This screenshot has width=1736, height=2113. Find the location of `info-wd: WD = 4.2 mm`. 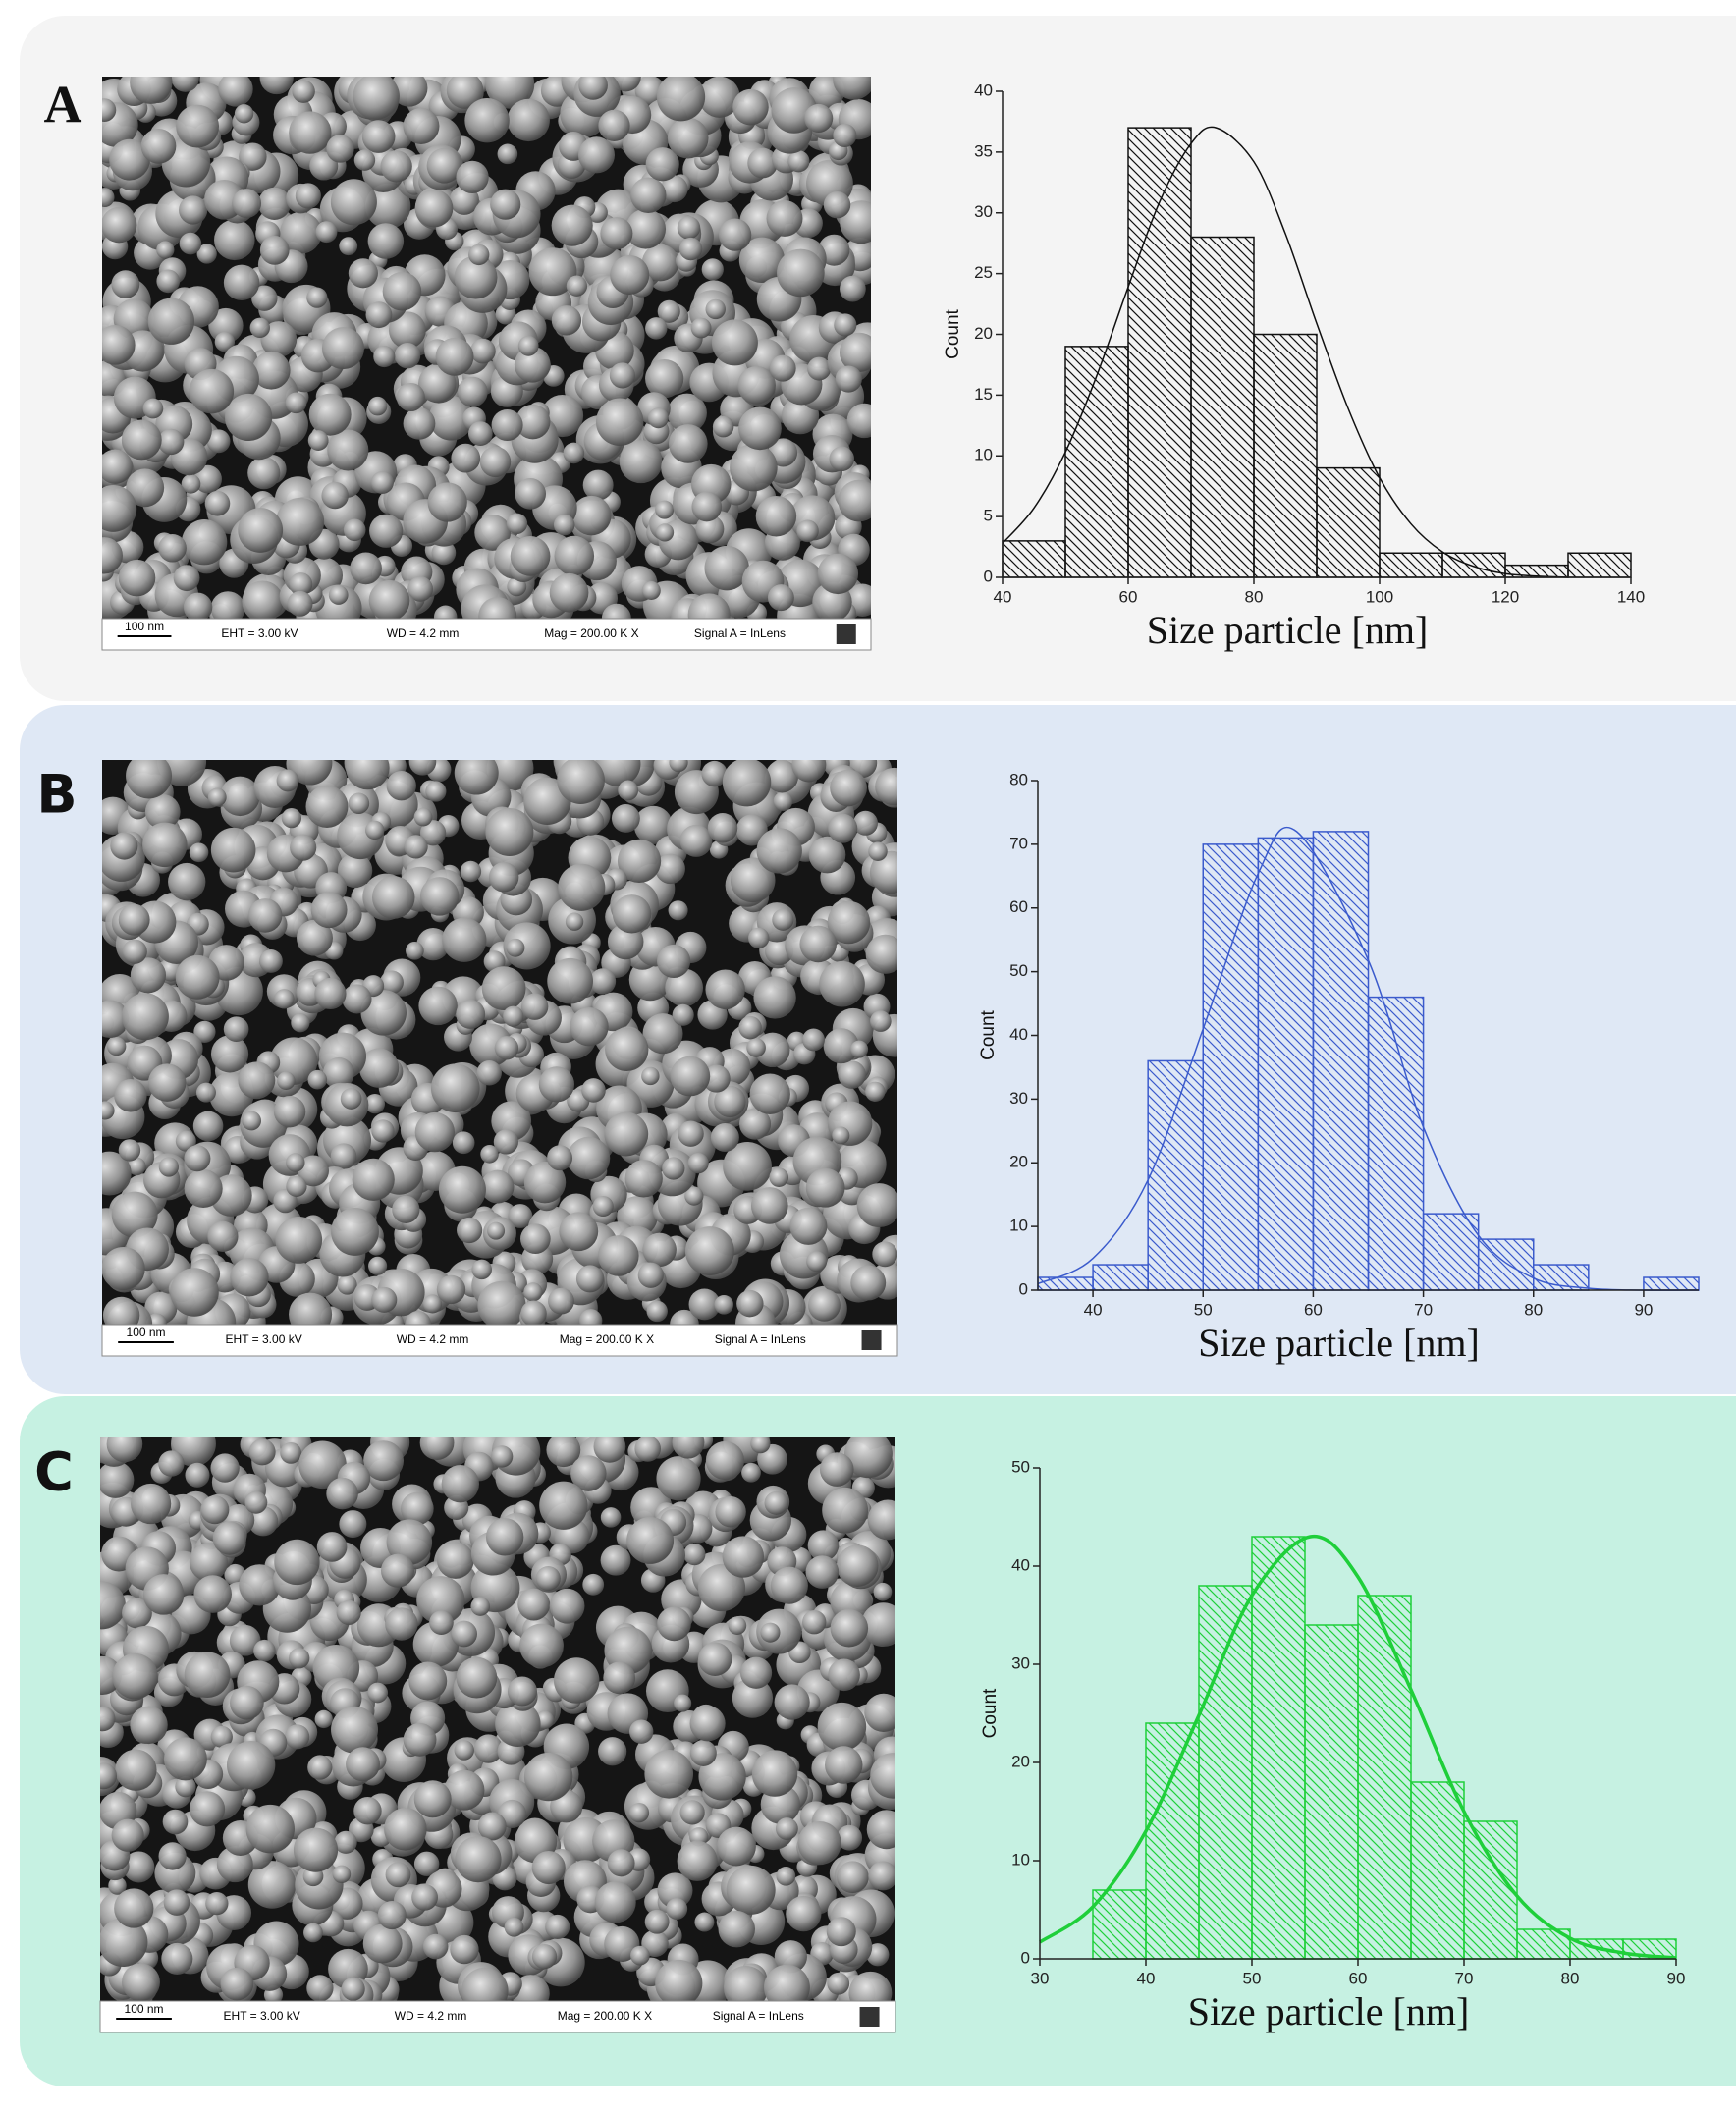

info-wd: WD = 4.2 mm is located at coordinates (431, 2016).